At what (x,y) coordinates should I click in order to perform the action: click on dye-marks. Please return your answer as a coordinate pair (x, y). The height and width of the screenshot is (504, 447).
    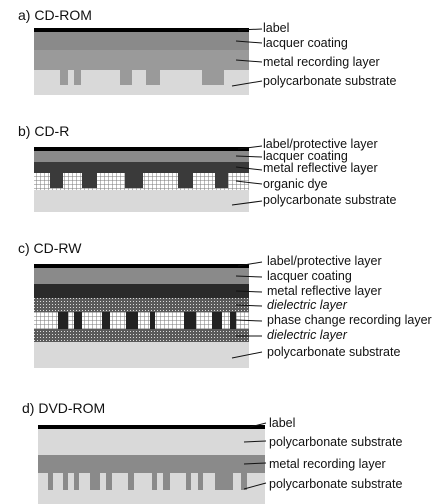
    Looking at the image, I should click on (139, 180).